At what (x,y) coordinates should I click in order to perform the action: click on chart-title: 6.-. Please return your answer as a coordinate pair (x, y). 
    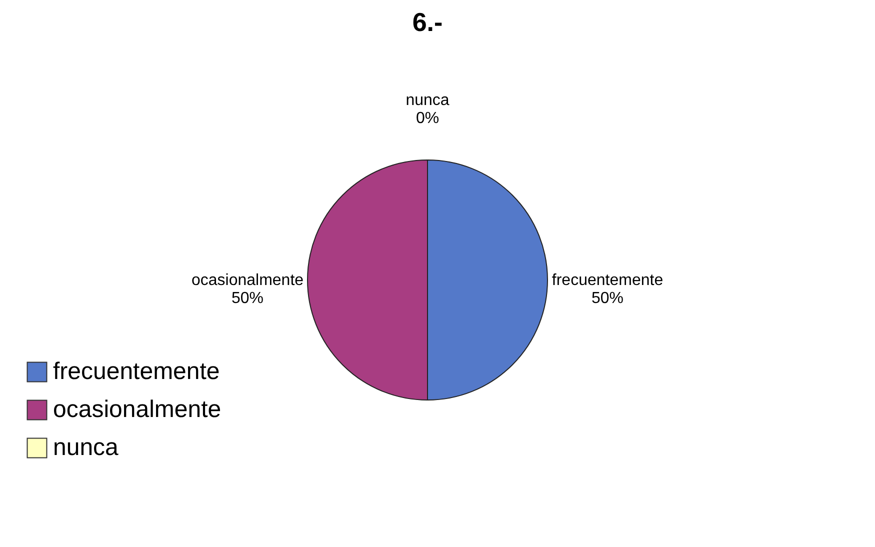
    Looking at the image, I should click on (427, 22).